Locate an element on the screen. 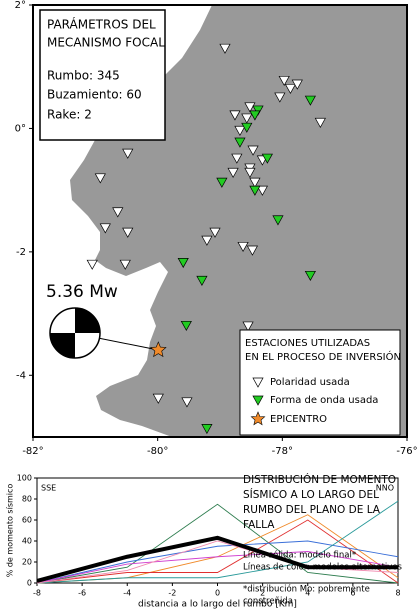 This screenshot has width=418, height=616. x-tick-label: 0 is located at coordinates (217, 593).